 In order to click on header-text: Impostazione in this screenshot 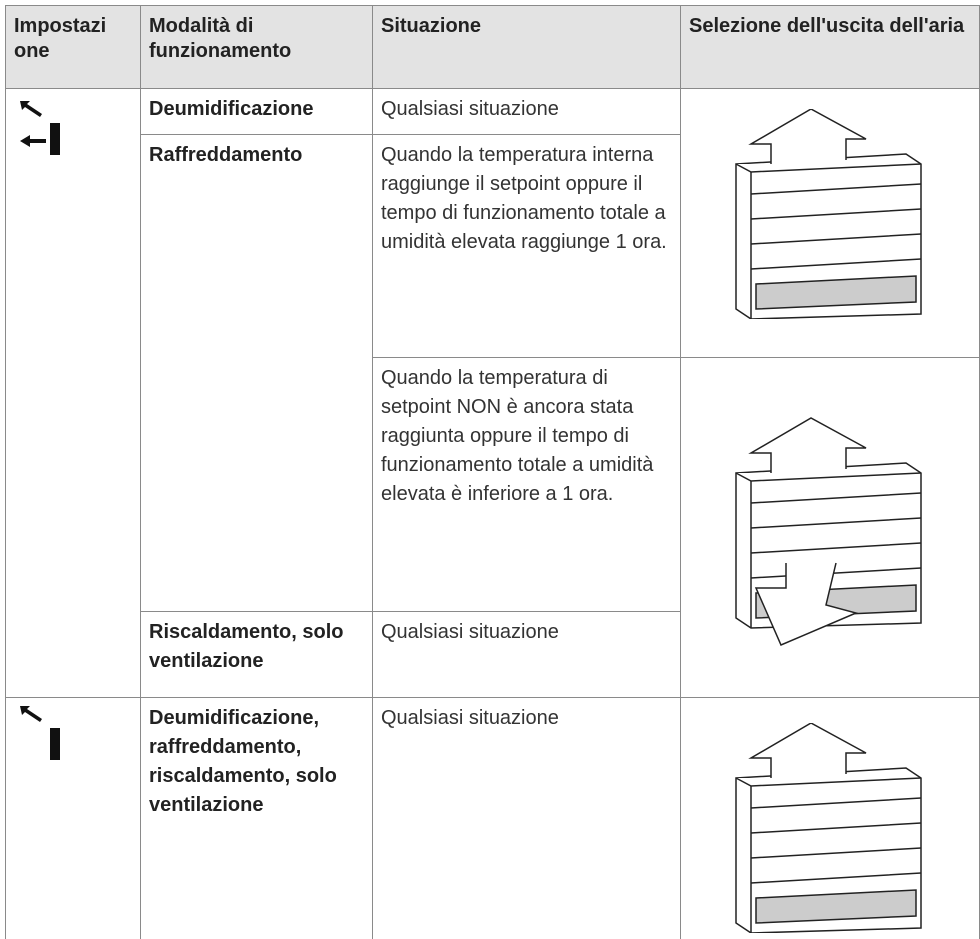, I will do `click(60, 38)`.